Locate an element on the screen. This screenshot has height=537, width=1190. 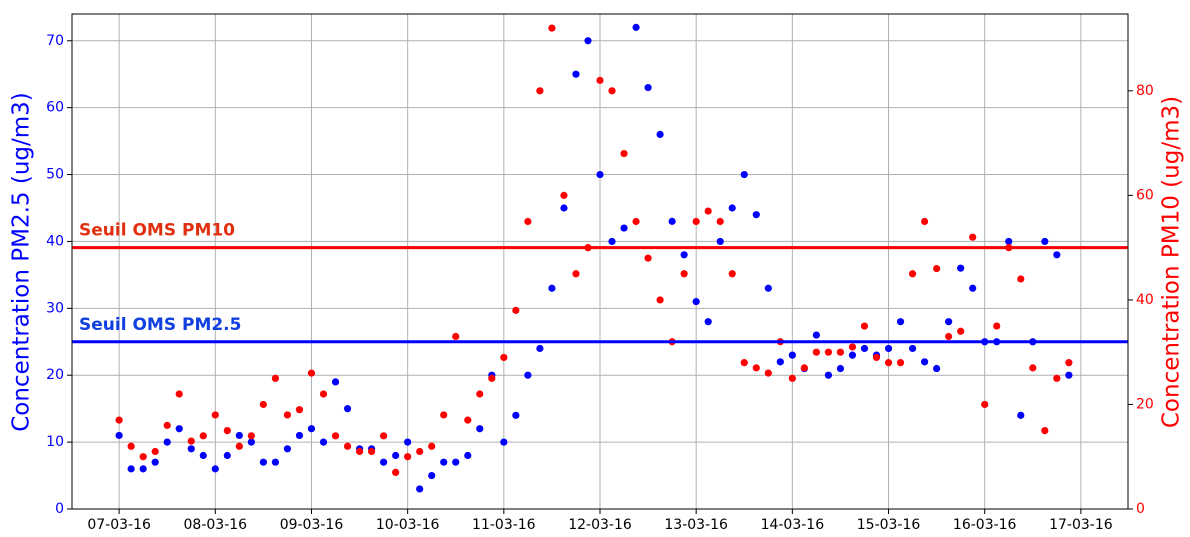
y-axis-label: Concentration PM2.5 (ug/m3) is located at coordinates (22, 262).